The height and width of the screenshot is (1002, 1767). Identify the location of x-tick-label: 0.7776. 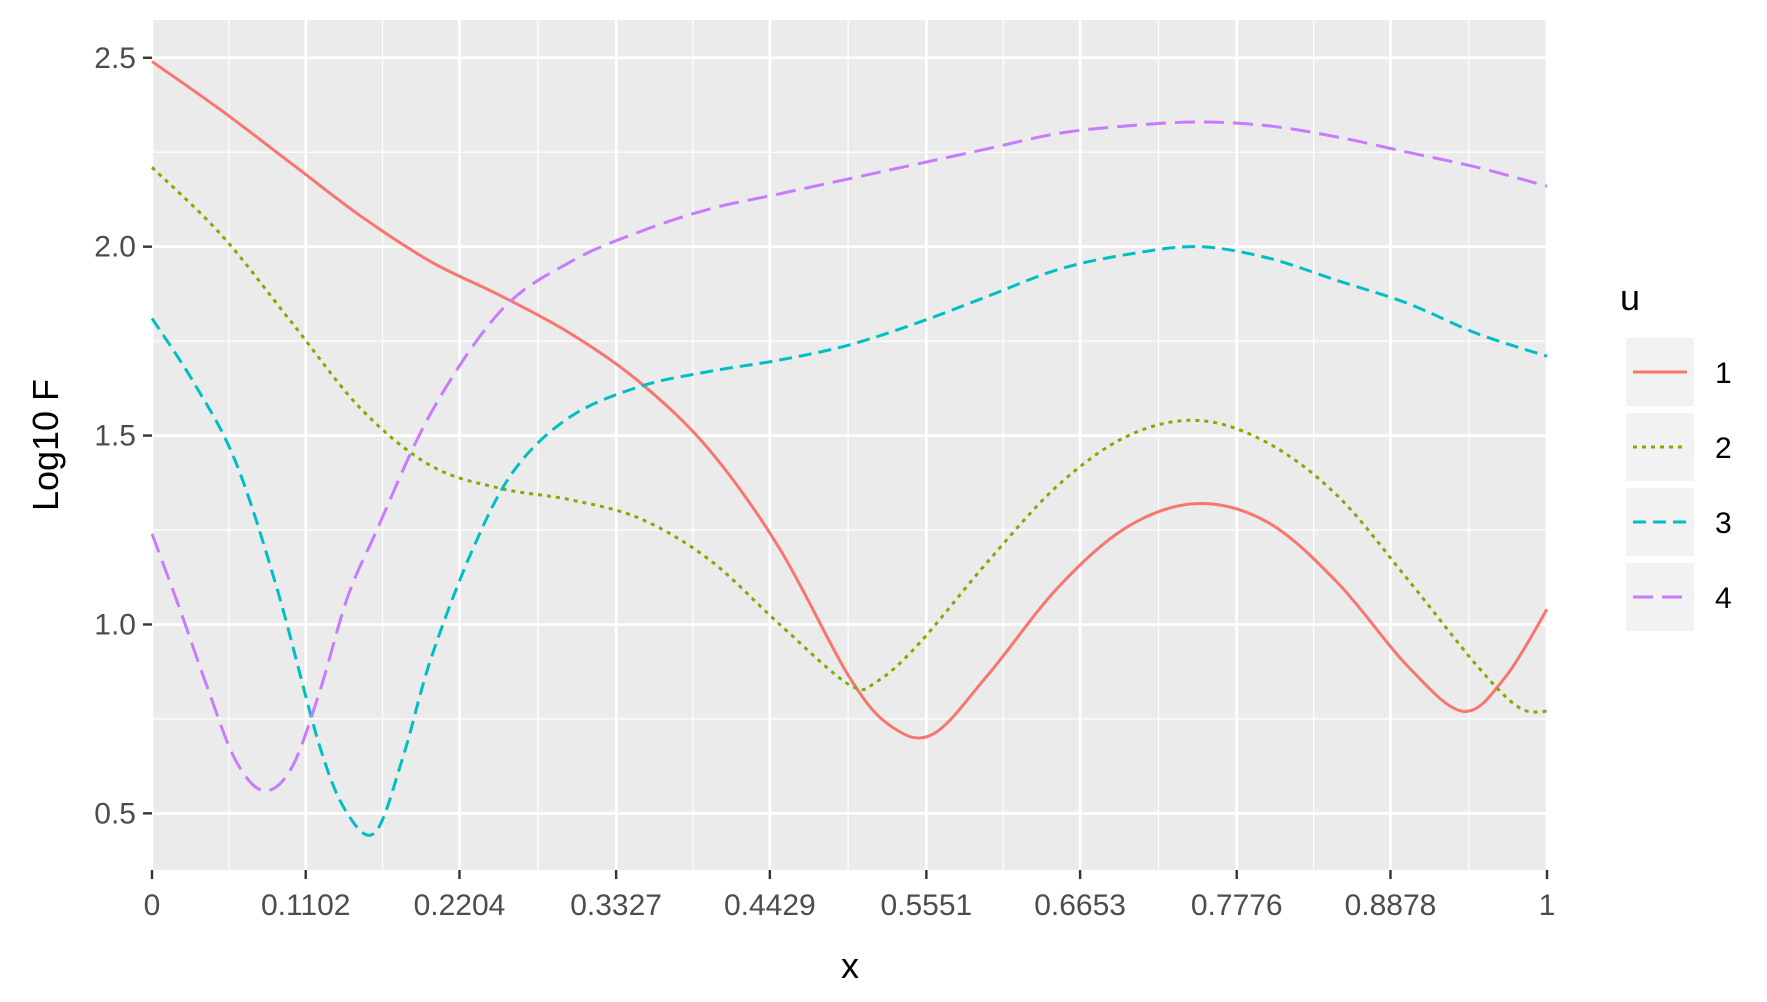
(1237, 905).